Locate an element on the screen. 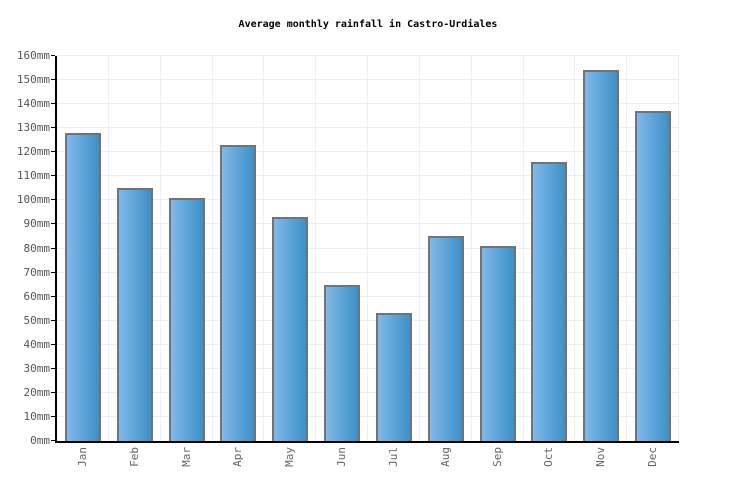  x-tick-label-feb: Feb is located at coordinates (134, 457).